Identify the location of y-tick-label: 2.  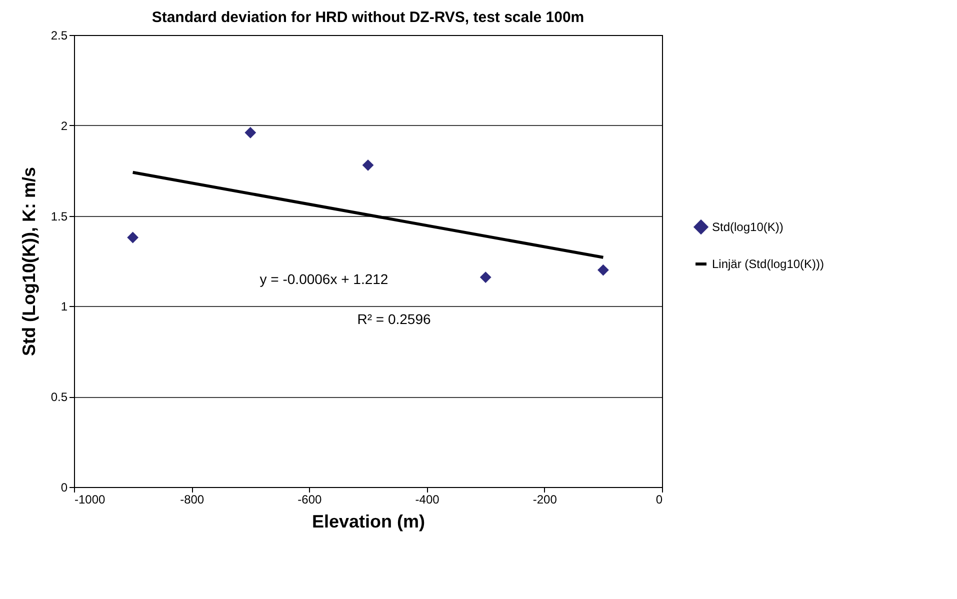
(64, 125).